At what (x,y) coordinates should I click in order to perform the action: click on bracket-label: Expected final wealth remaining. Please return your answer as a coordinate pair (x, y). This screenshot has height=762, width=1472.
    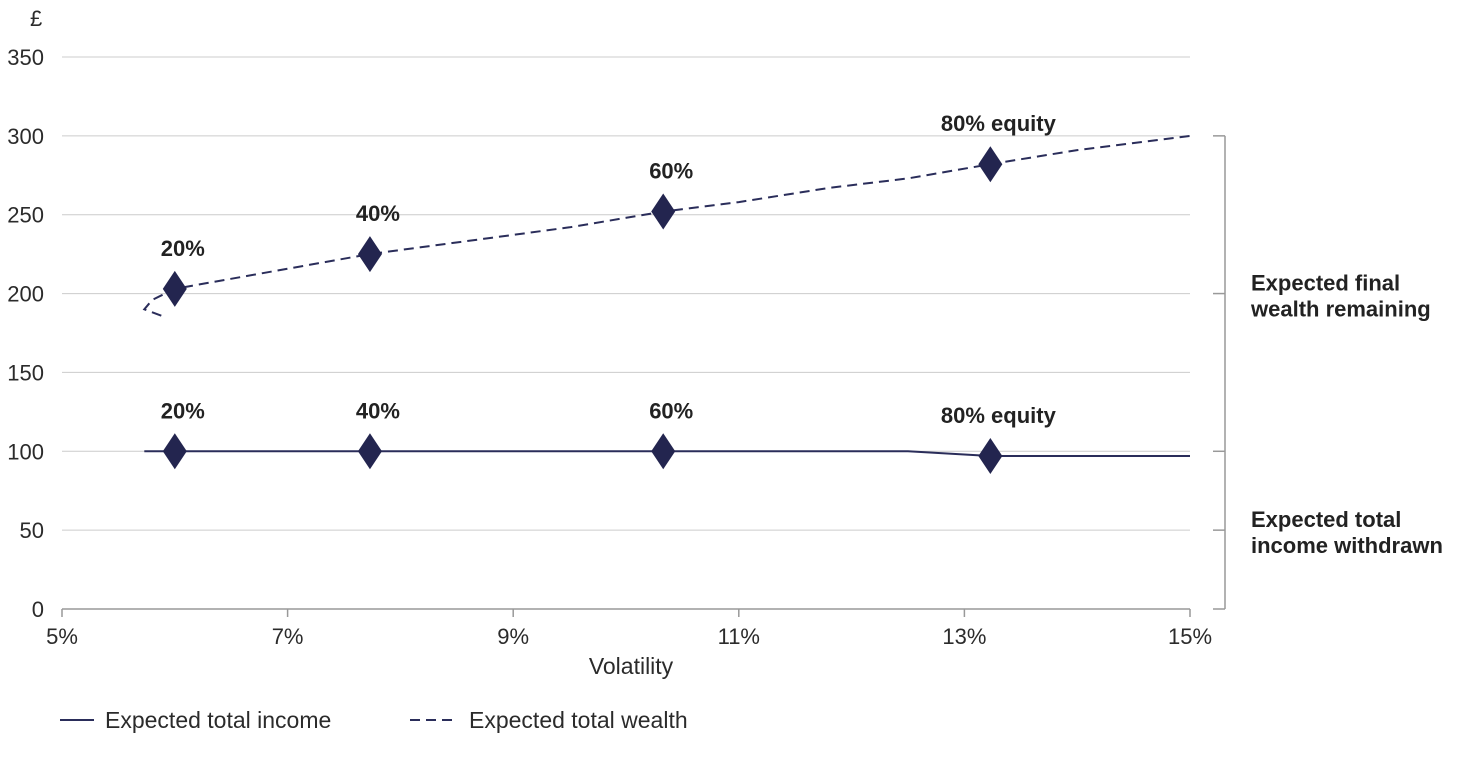
    Looking at the image, I should click on (1340, 296).